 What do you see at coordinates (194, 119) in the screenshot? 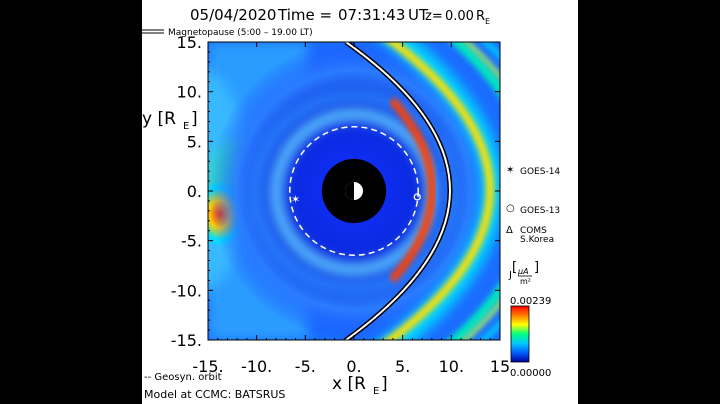
I see `y-axis-label-end: ]` at bounding box center [194, 119].